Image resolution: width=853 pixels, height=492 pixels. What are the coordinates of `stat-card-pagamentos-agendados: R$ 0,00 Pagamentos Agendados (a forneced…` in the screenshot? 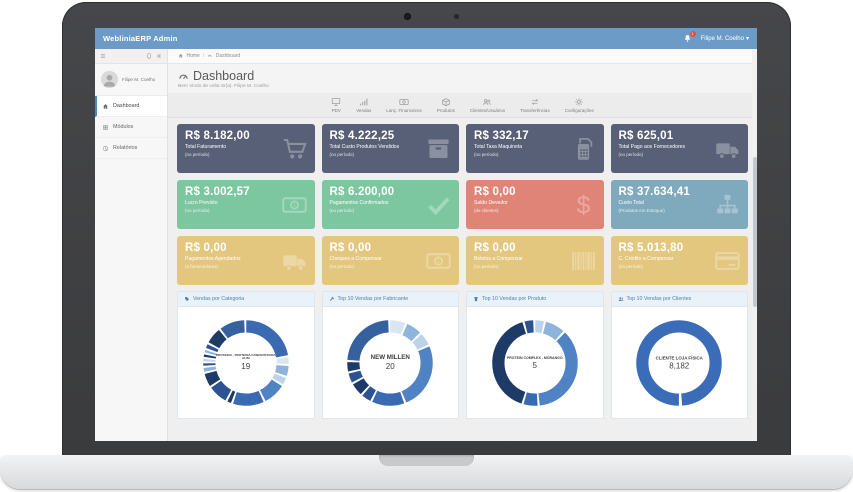 It's located at (246, 260).